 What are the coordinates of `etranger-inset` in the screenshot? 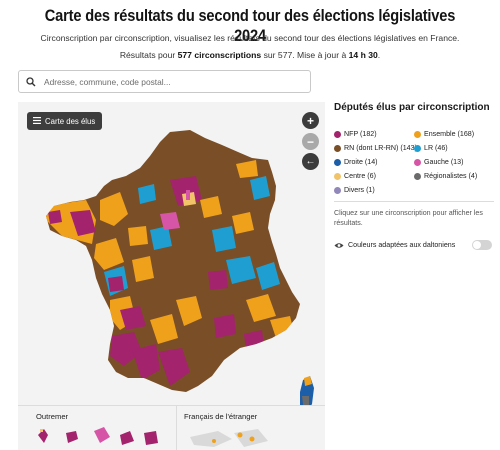 It's located at (229, 438).